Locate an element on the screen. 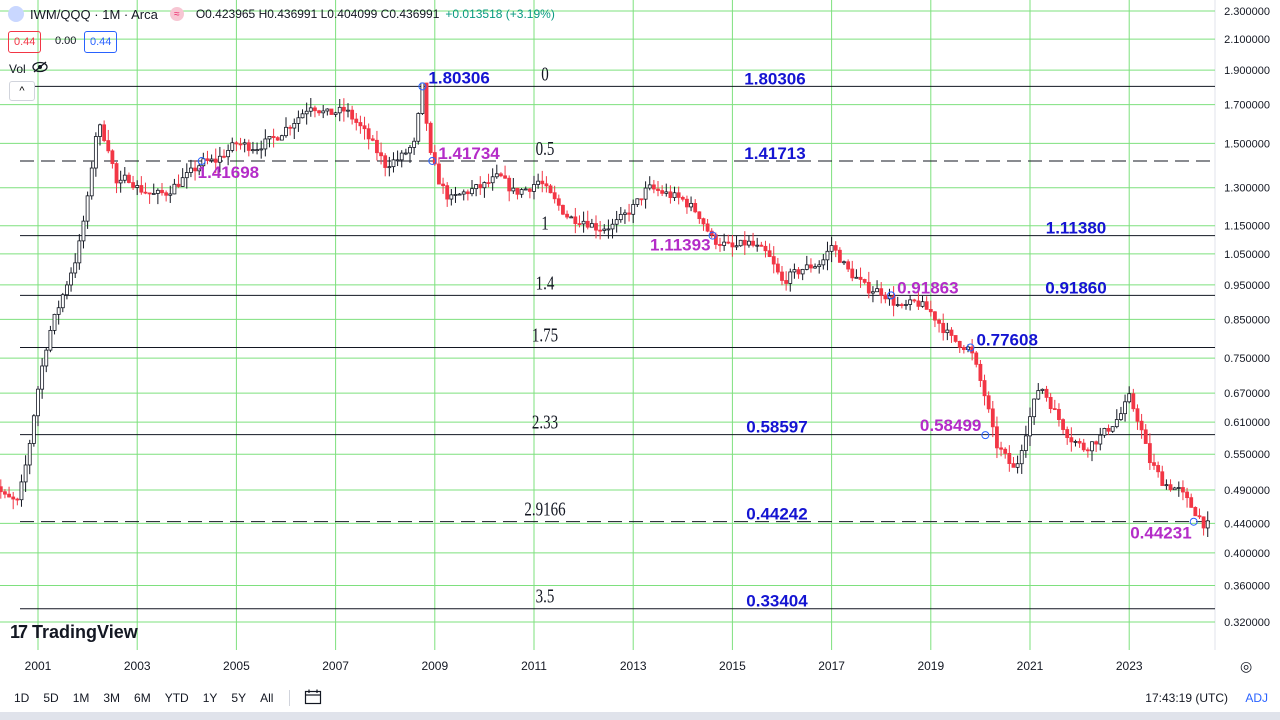 The height and width of the screenshot is (720, 1280). signal-icon: ≈ is located at coordinates (176, 14).